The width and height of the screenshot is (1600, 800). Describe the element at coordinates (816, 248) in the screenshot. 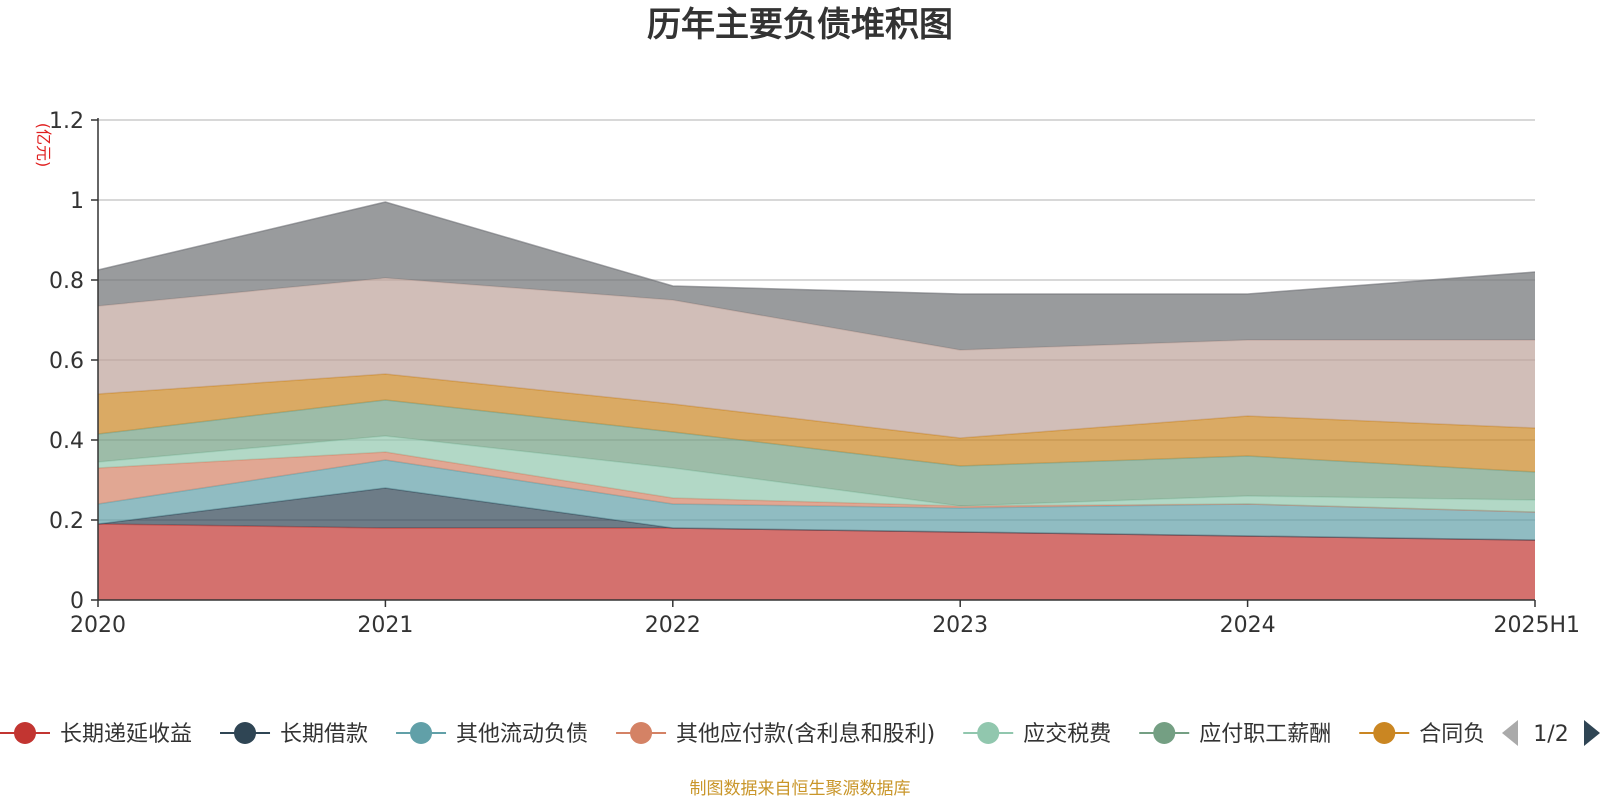

I see `series-line-应付票据` at that location.